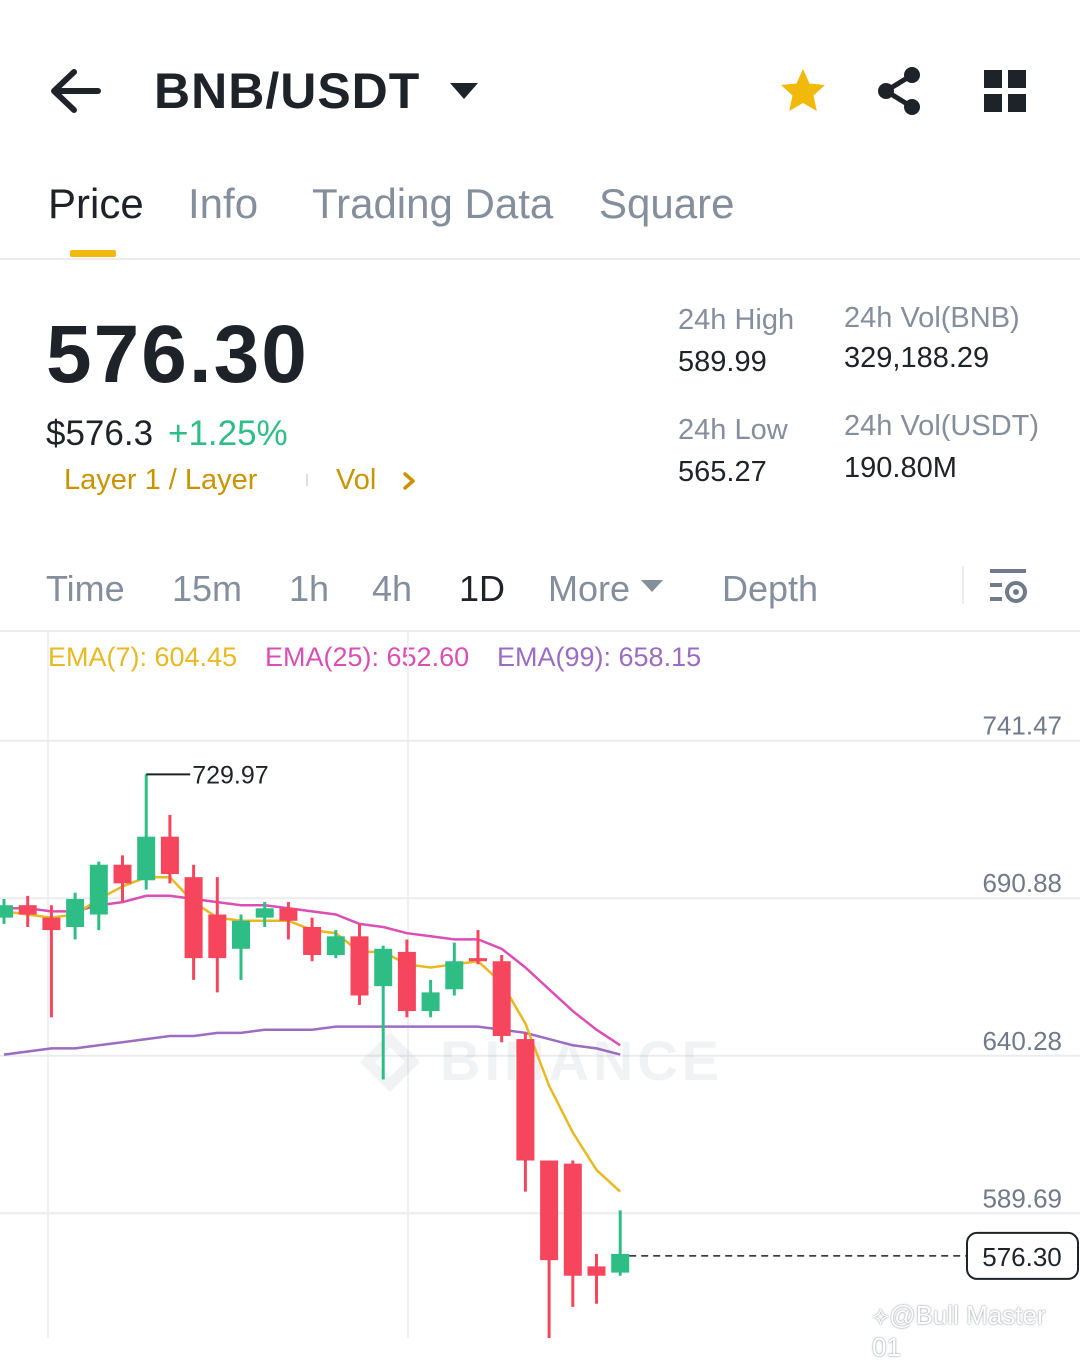 The height and width of the screenshot is (1363, 1080). What do you see at coordinates (85, 588) in the screenshot?
I see `interval-time: Time` at bounding box center [85, 588].